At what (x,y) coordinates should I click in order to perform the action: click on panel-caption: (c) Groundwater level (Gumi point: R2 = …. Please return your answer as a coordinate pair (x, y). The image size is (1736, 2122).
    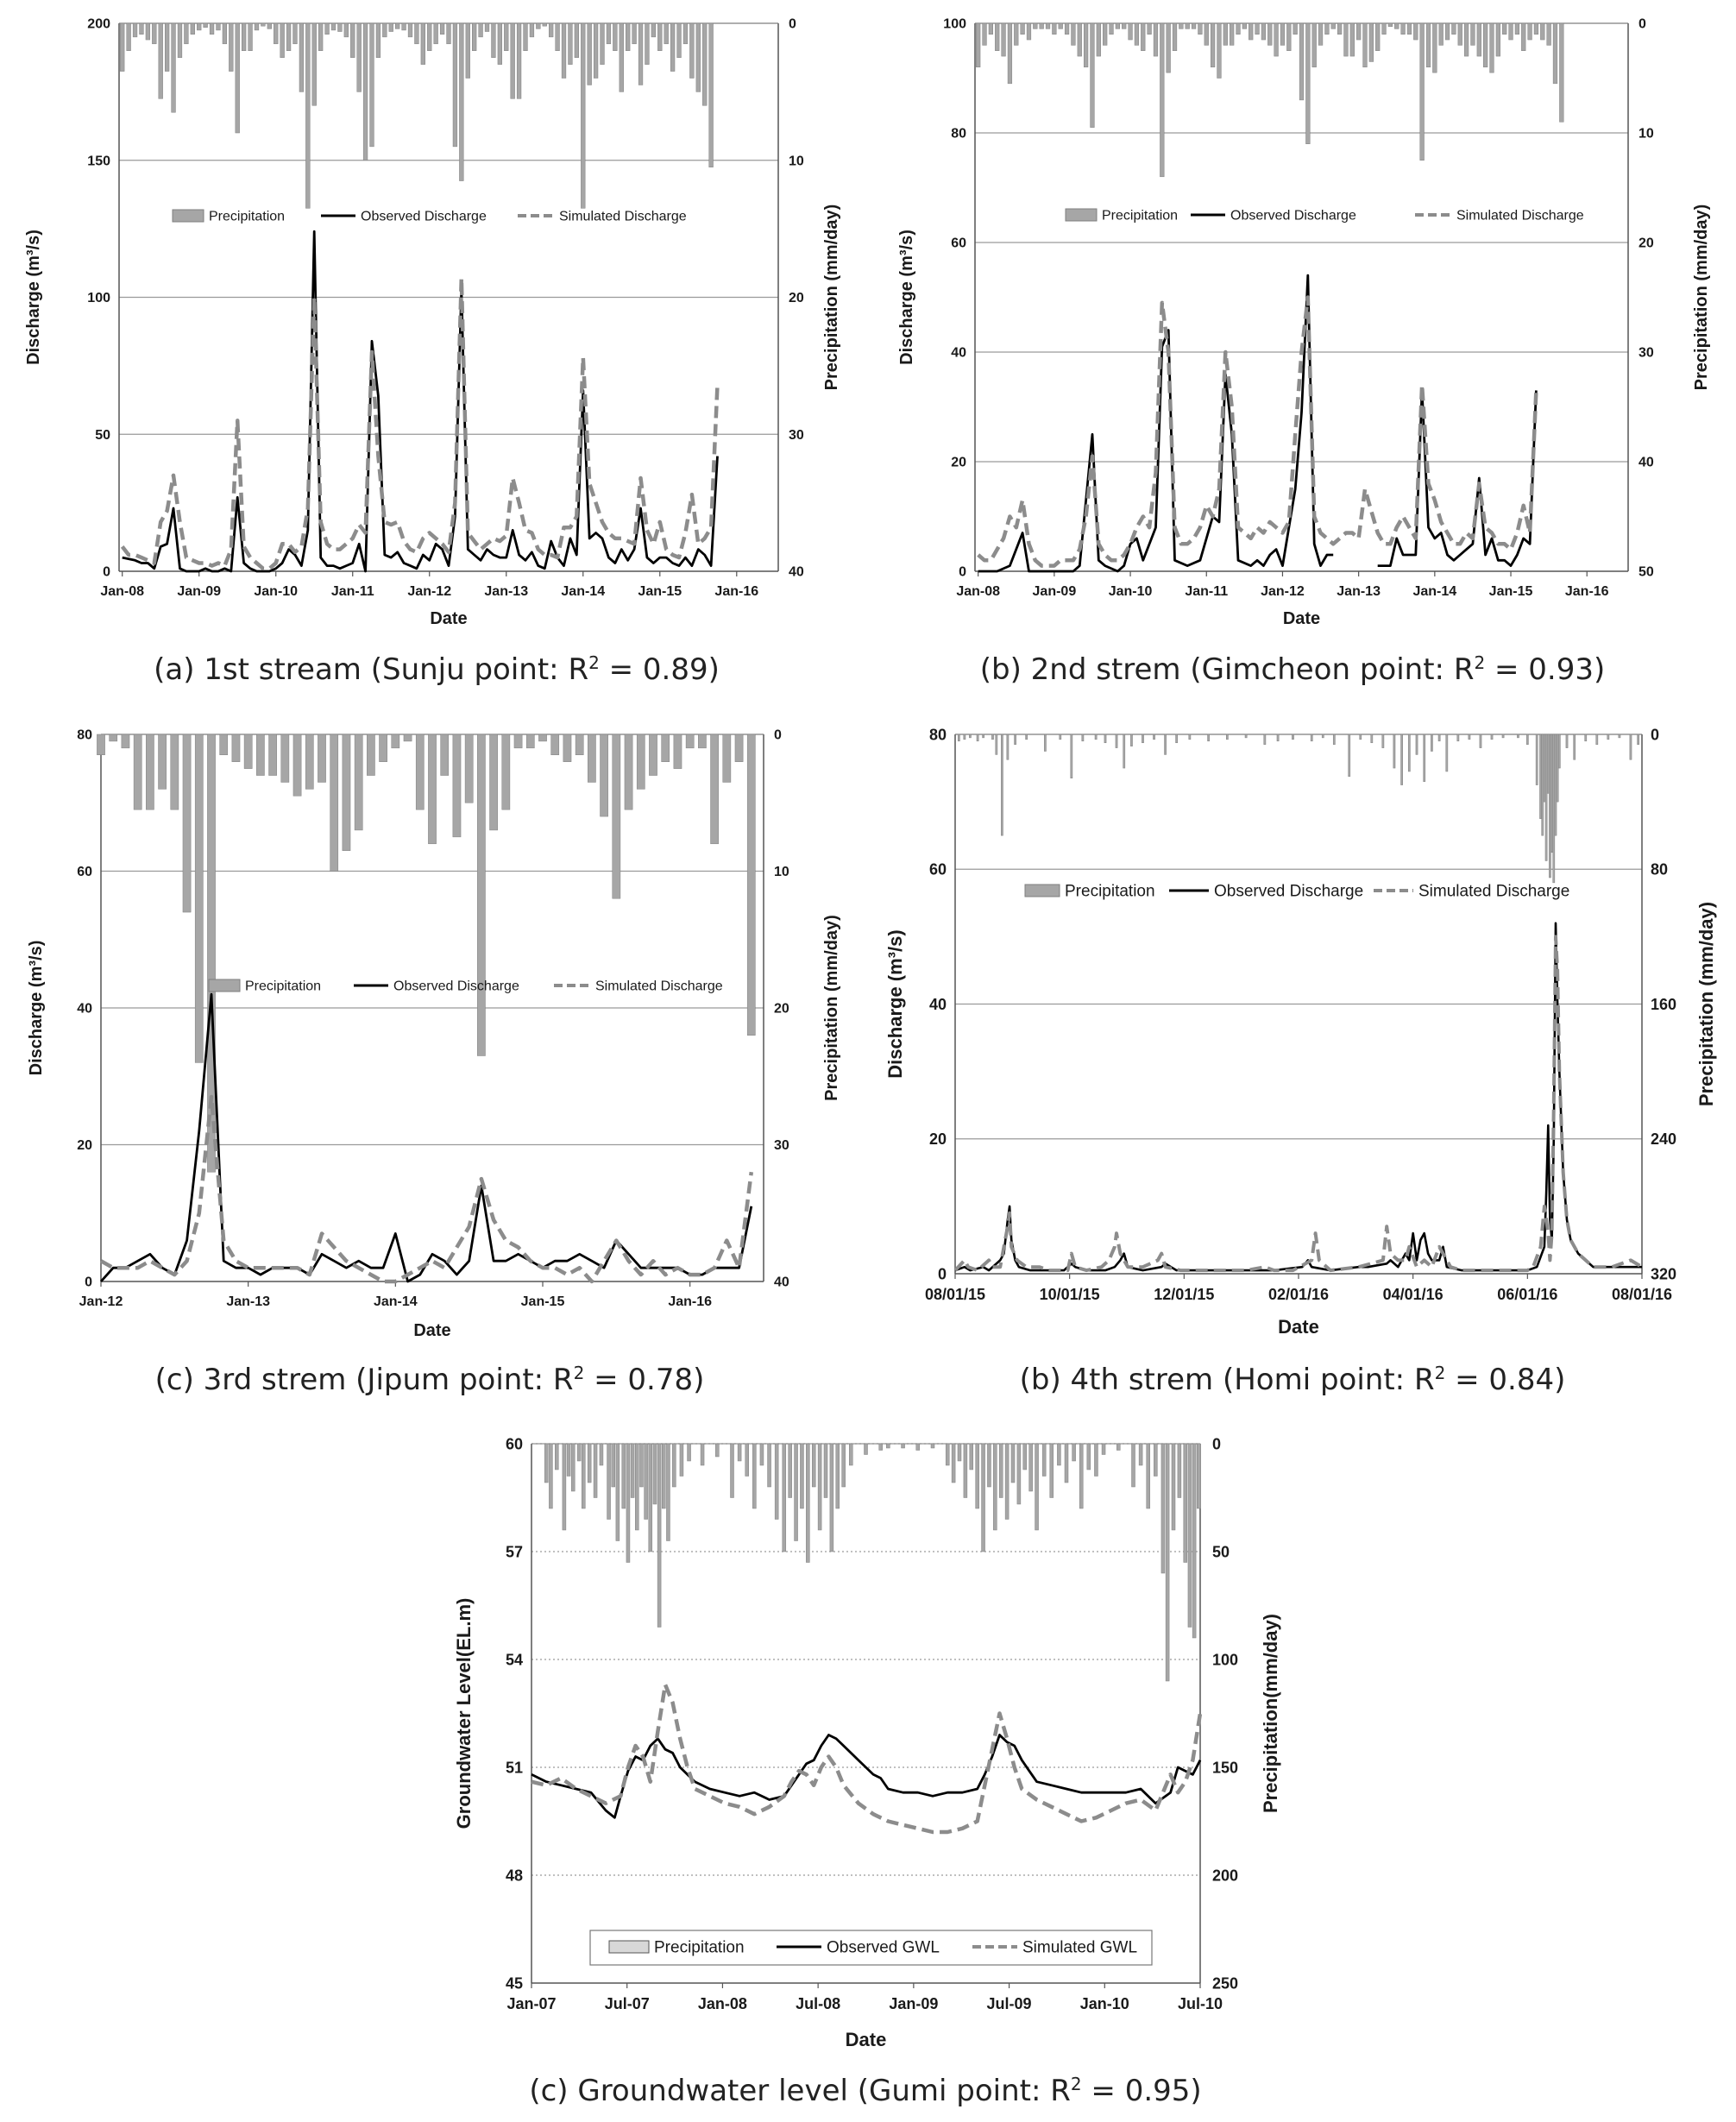
    Looking at the image, I should click on (865, 2091).